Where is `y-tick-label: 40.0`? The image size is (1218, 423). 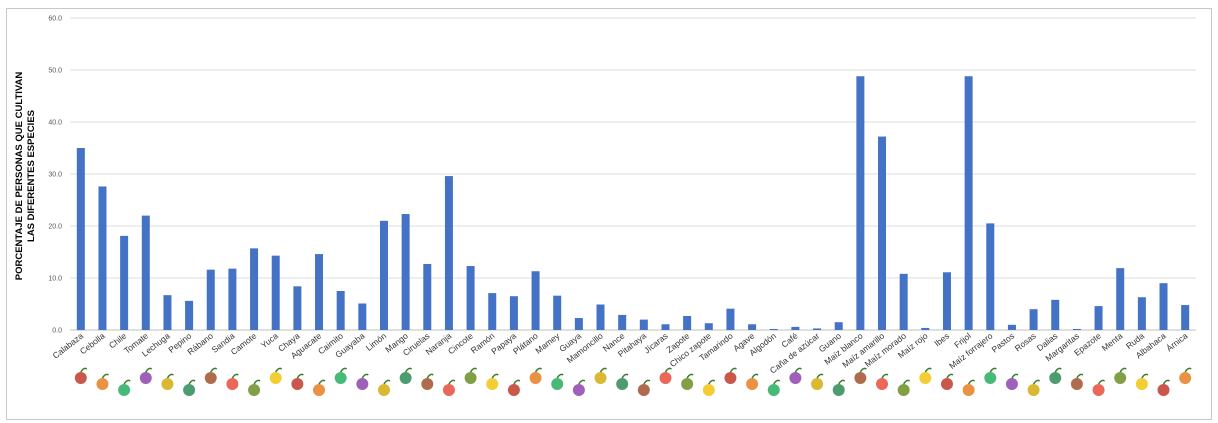 y-tick-label: 40.0 is located at coordinates (55, 123).